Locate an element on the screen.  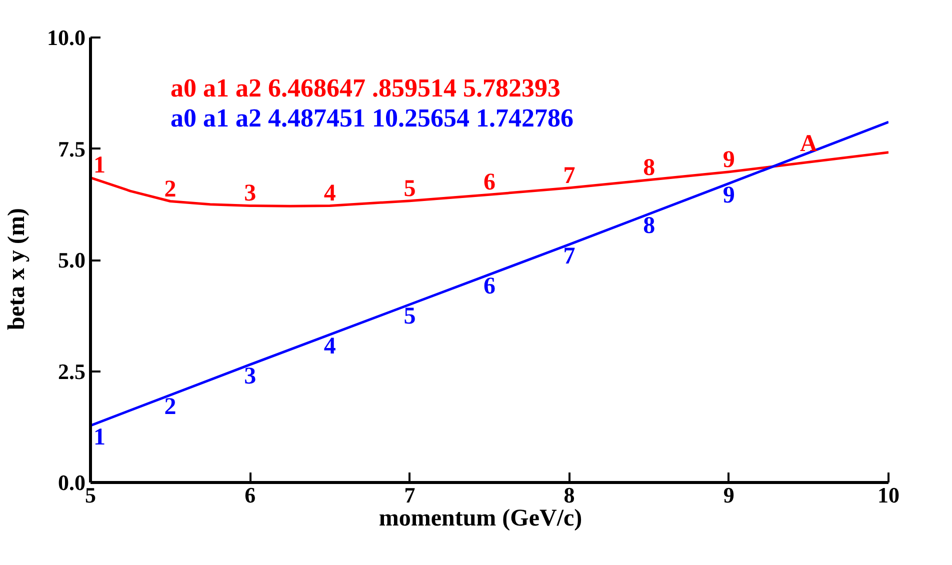
x-axis-title: momentum (GeV/c) is located at coordinates (480, 519).